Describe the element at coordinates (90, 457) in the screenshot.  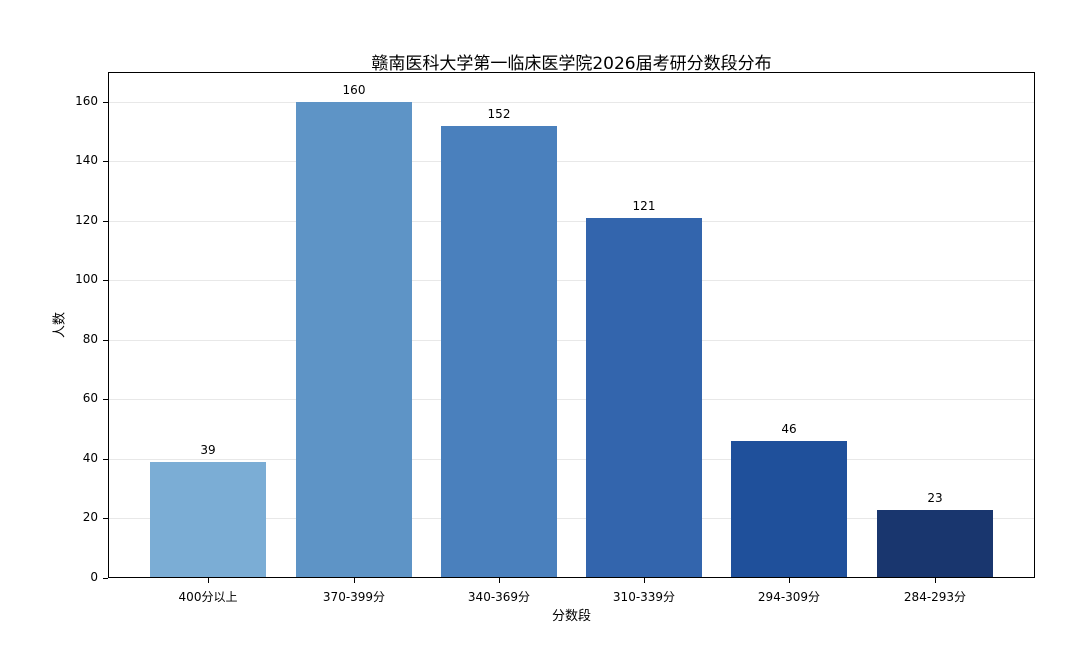
I see `y-tick-label: 40` at that location.